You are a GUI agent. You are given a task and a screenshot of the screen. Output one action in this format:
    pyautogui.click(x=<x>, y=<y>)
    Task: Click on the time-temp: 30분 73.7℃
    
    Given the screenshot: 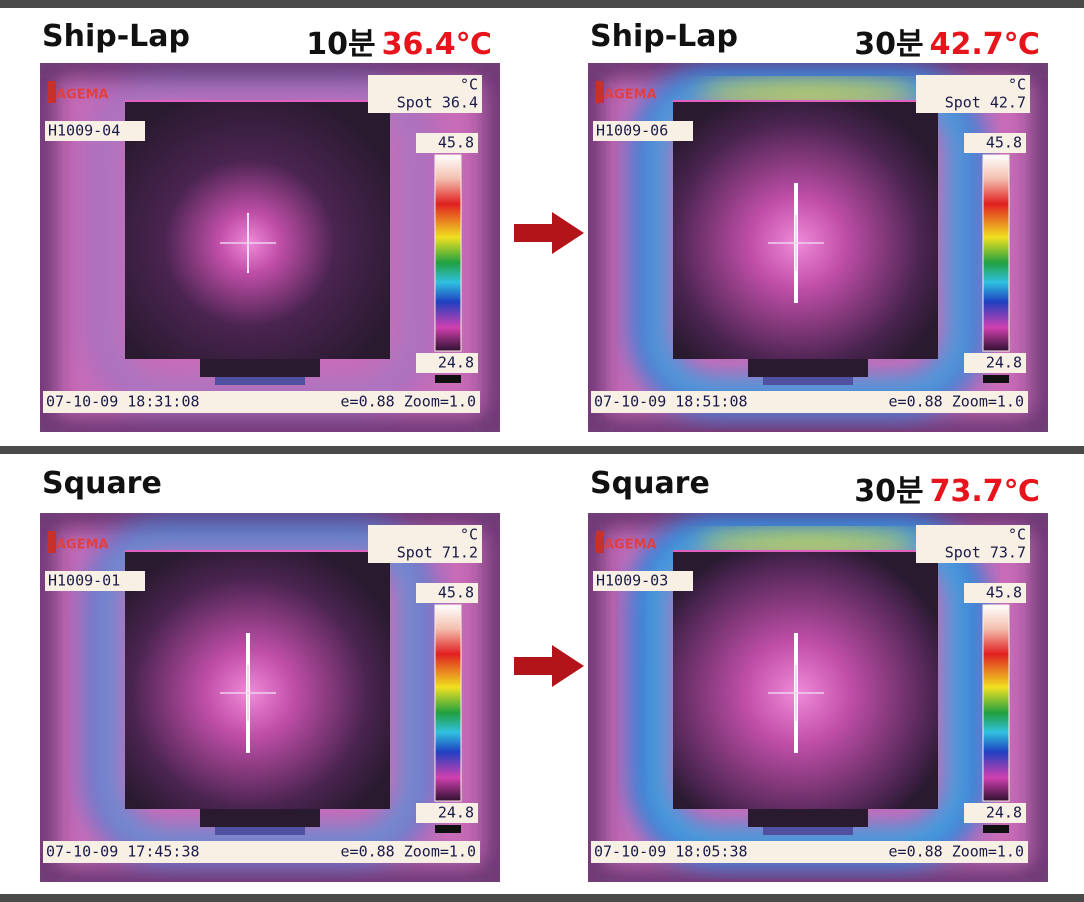 What is the action you would take?
    pyautogui.click(x=947, y=488)
    